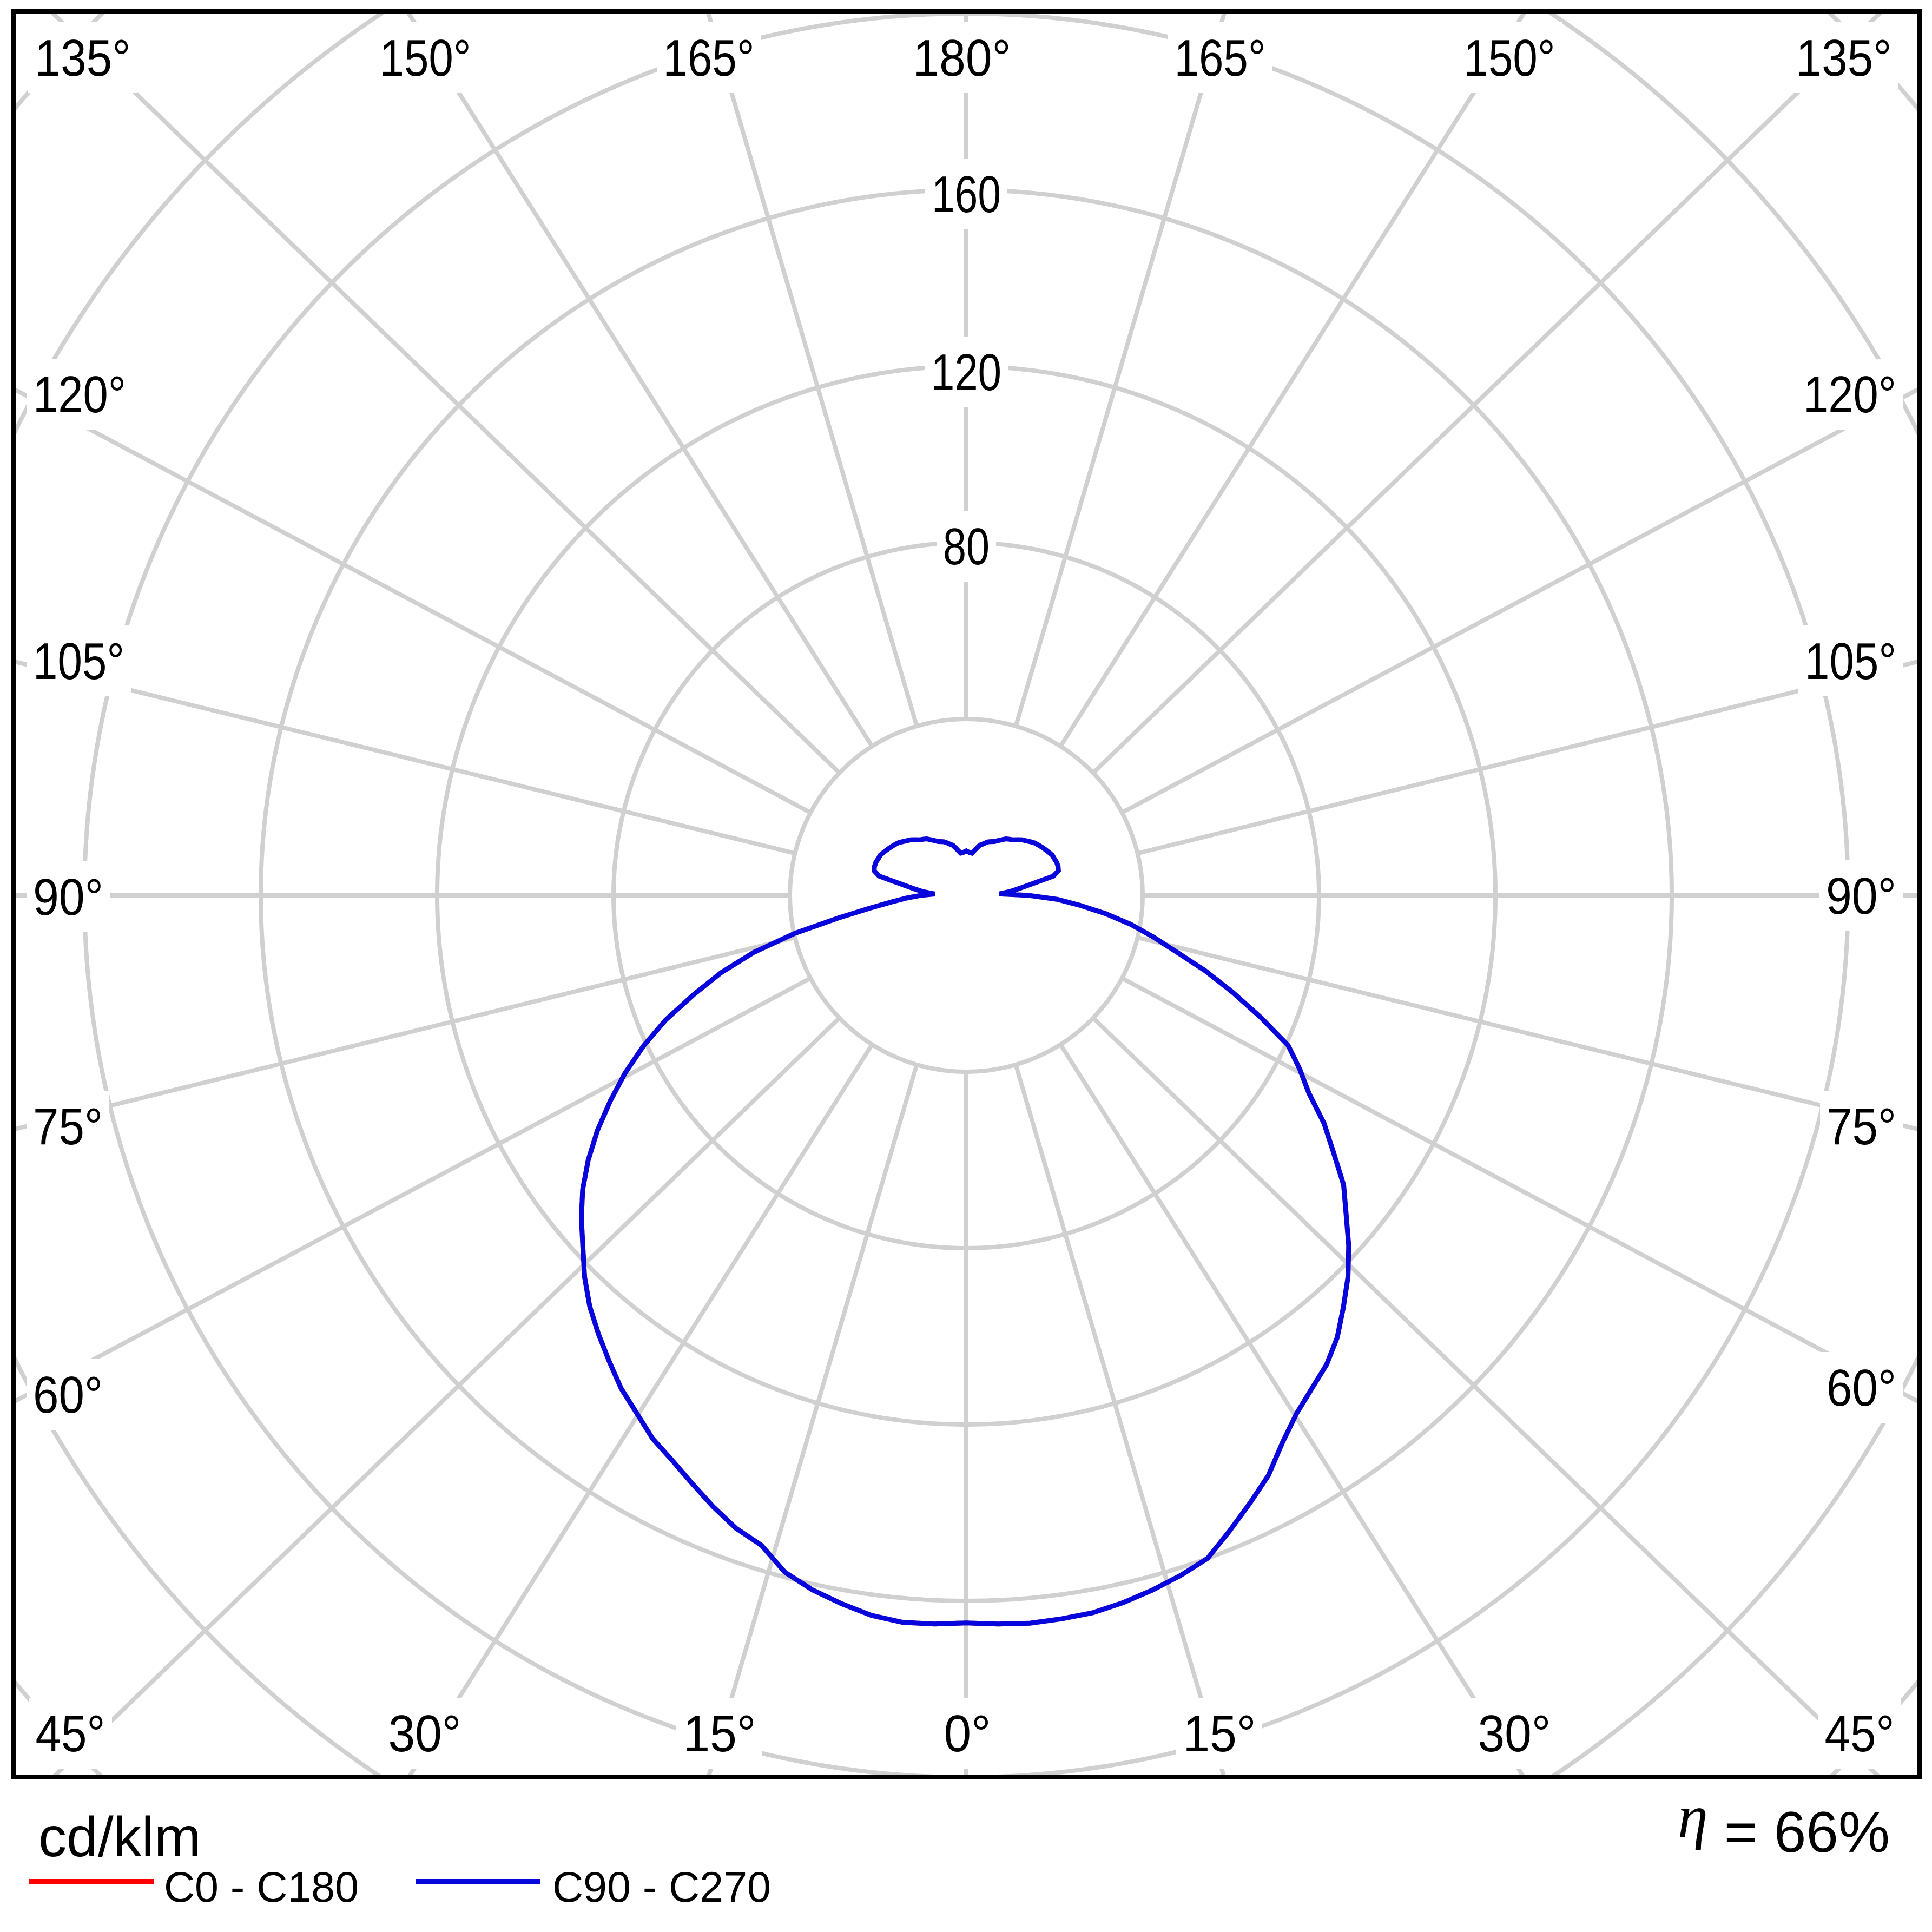 The image size is (1932, 1932). Describe the element at coordinates (967, 1734) in the screenshot. I see `svg-text: 0°` at that location.